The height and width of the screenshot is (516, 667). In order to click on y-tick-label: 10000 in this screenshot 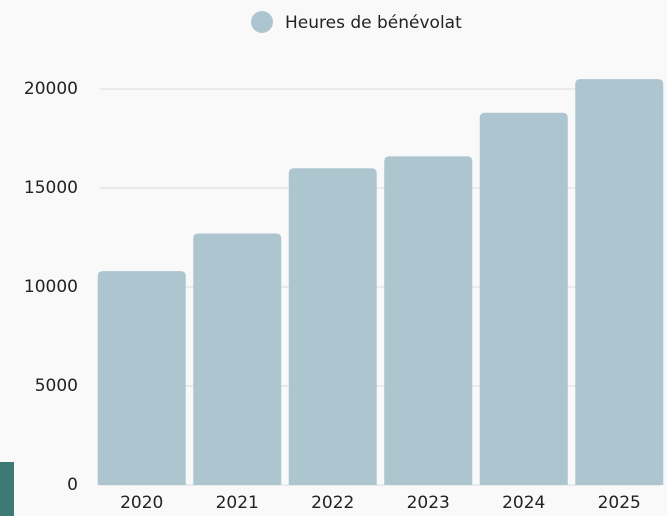, I will do `click(51, 287)`.